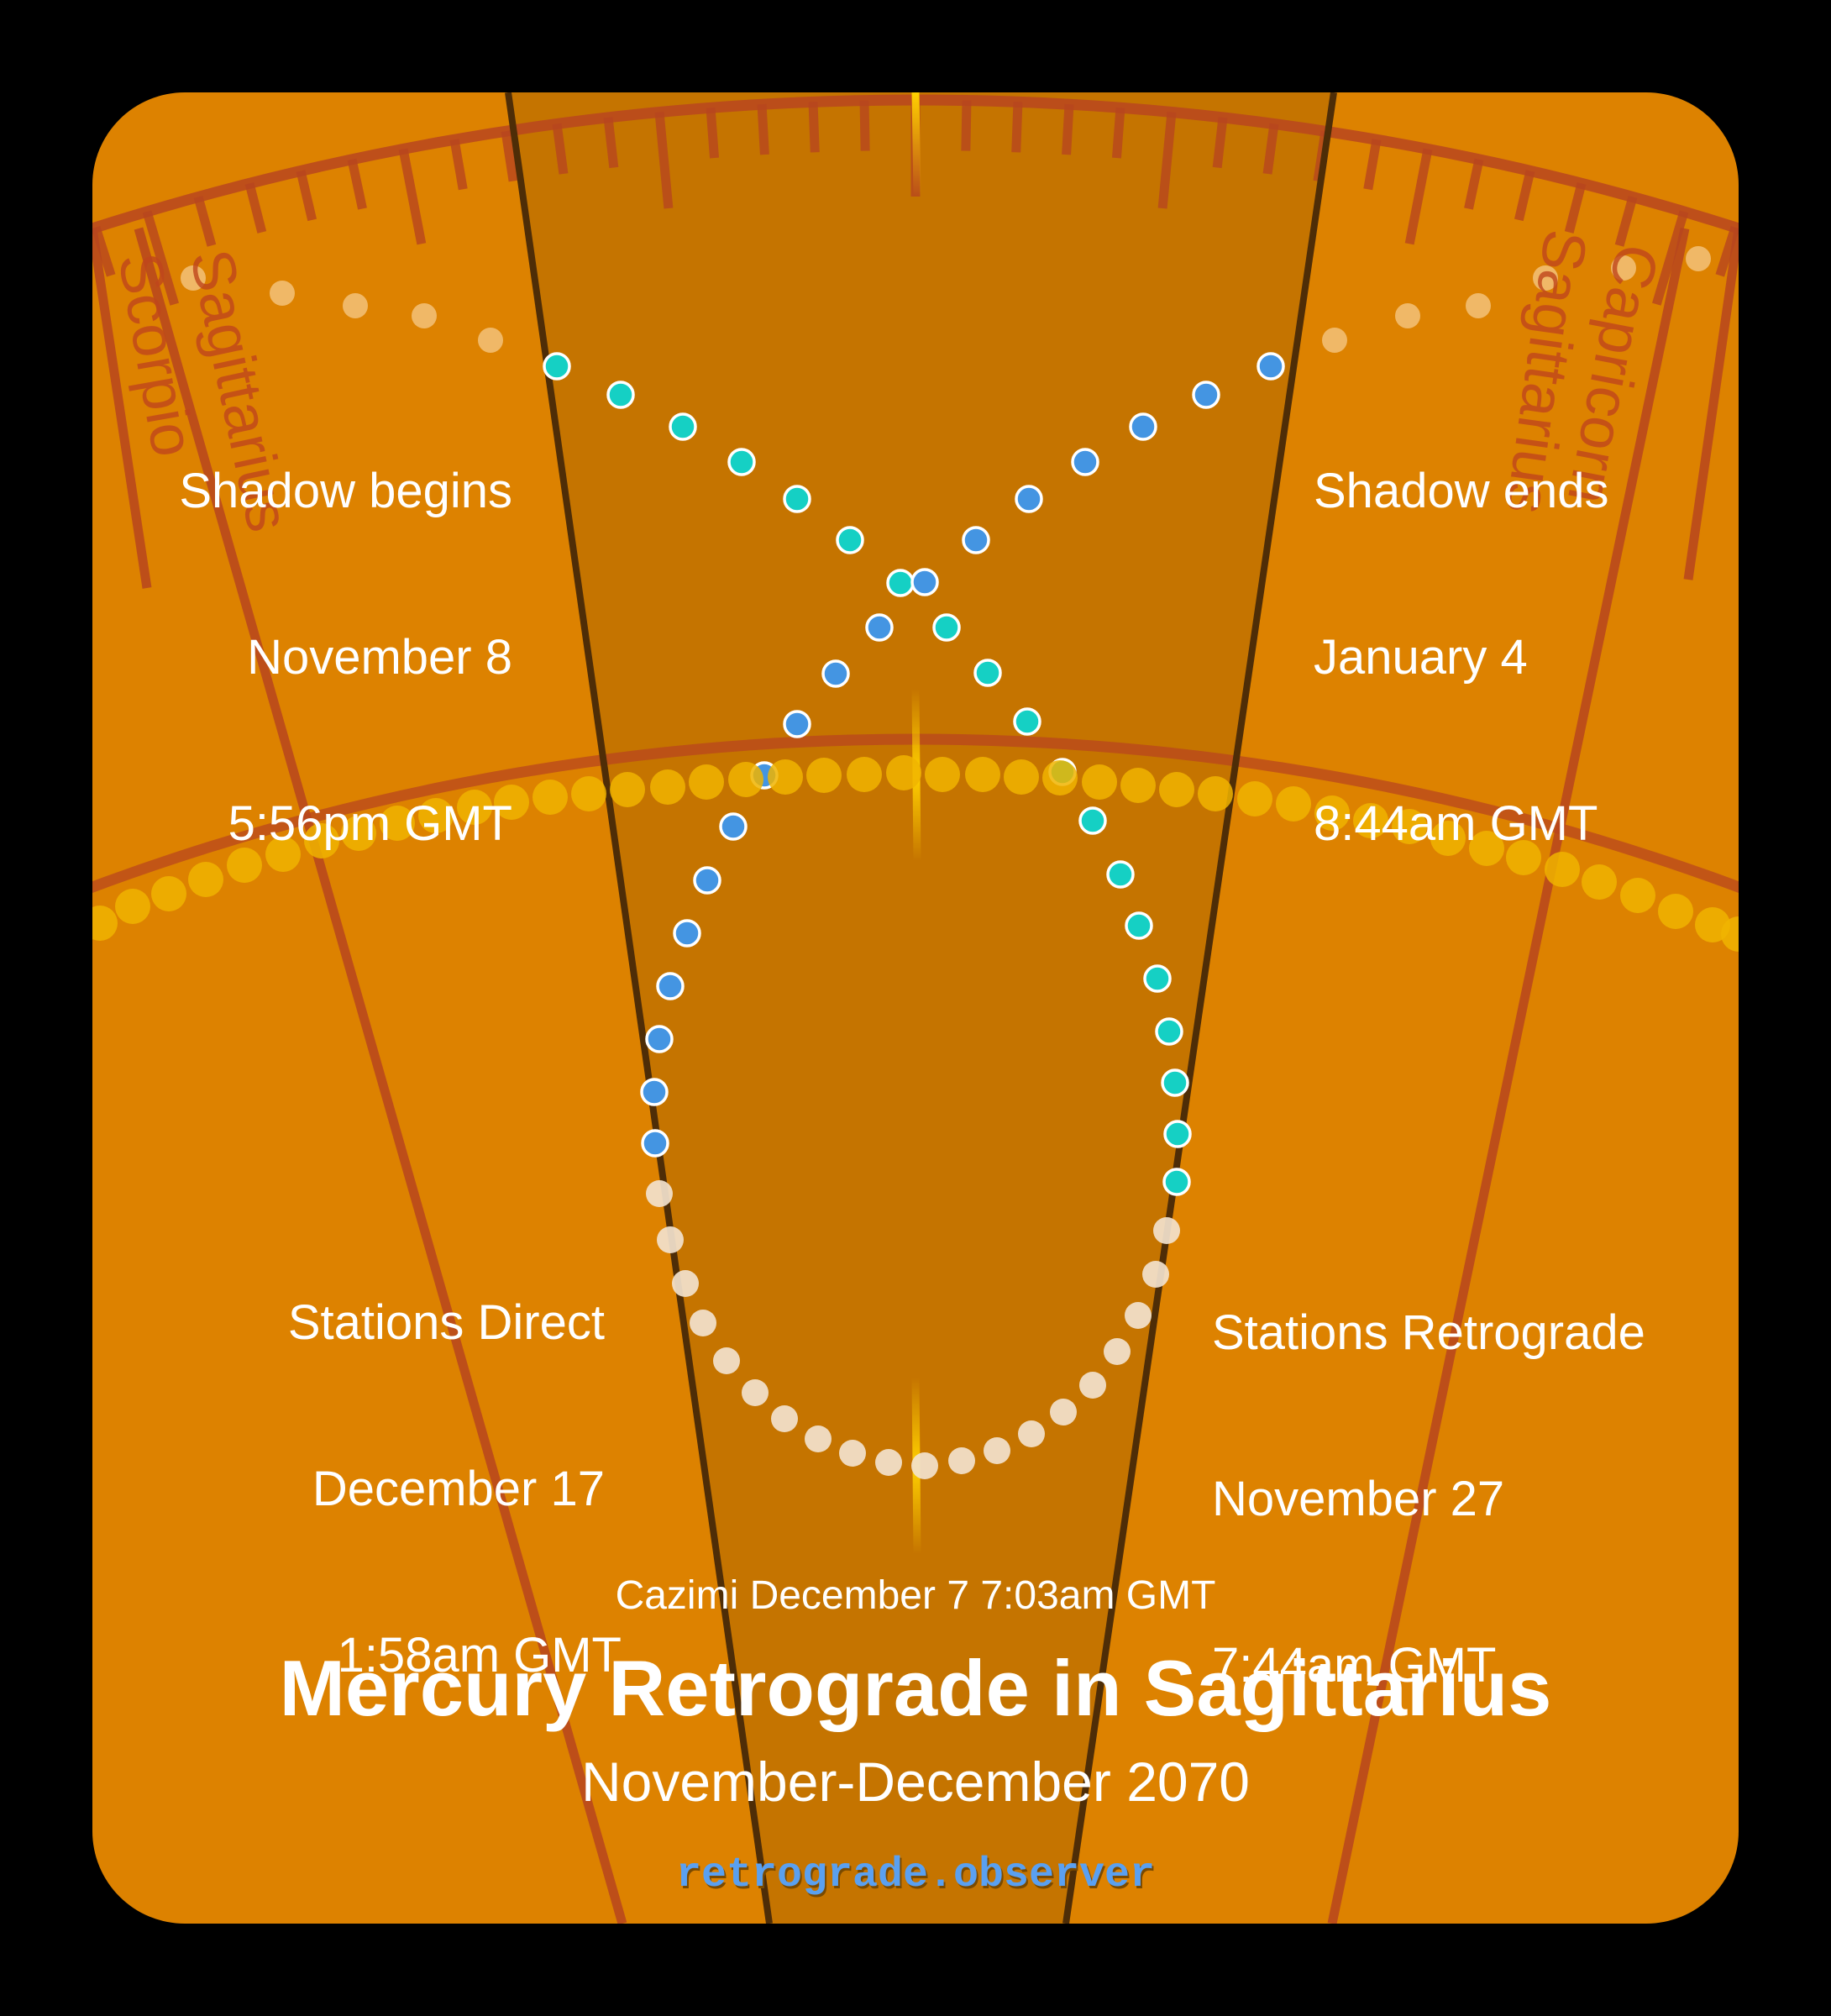  What do you see at coordinates (1428, 1332) in the screenshot?
I see `stations-retrograde-title: Stations Retrograde` at bounding box center [1428, 1332].